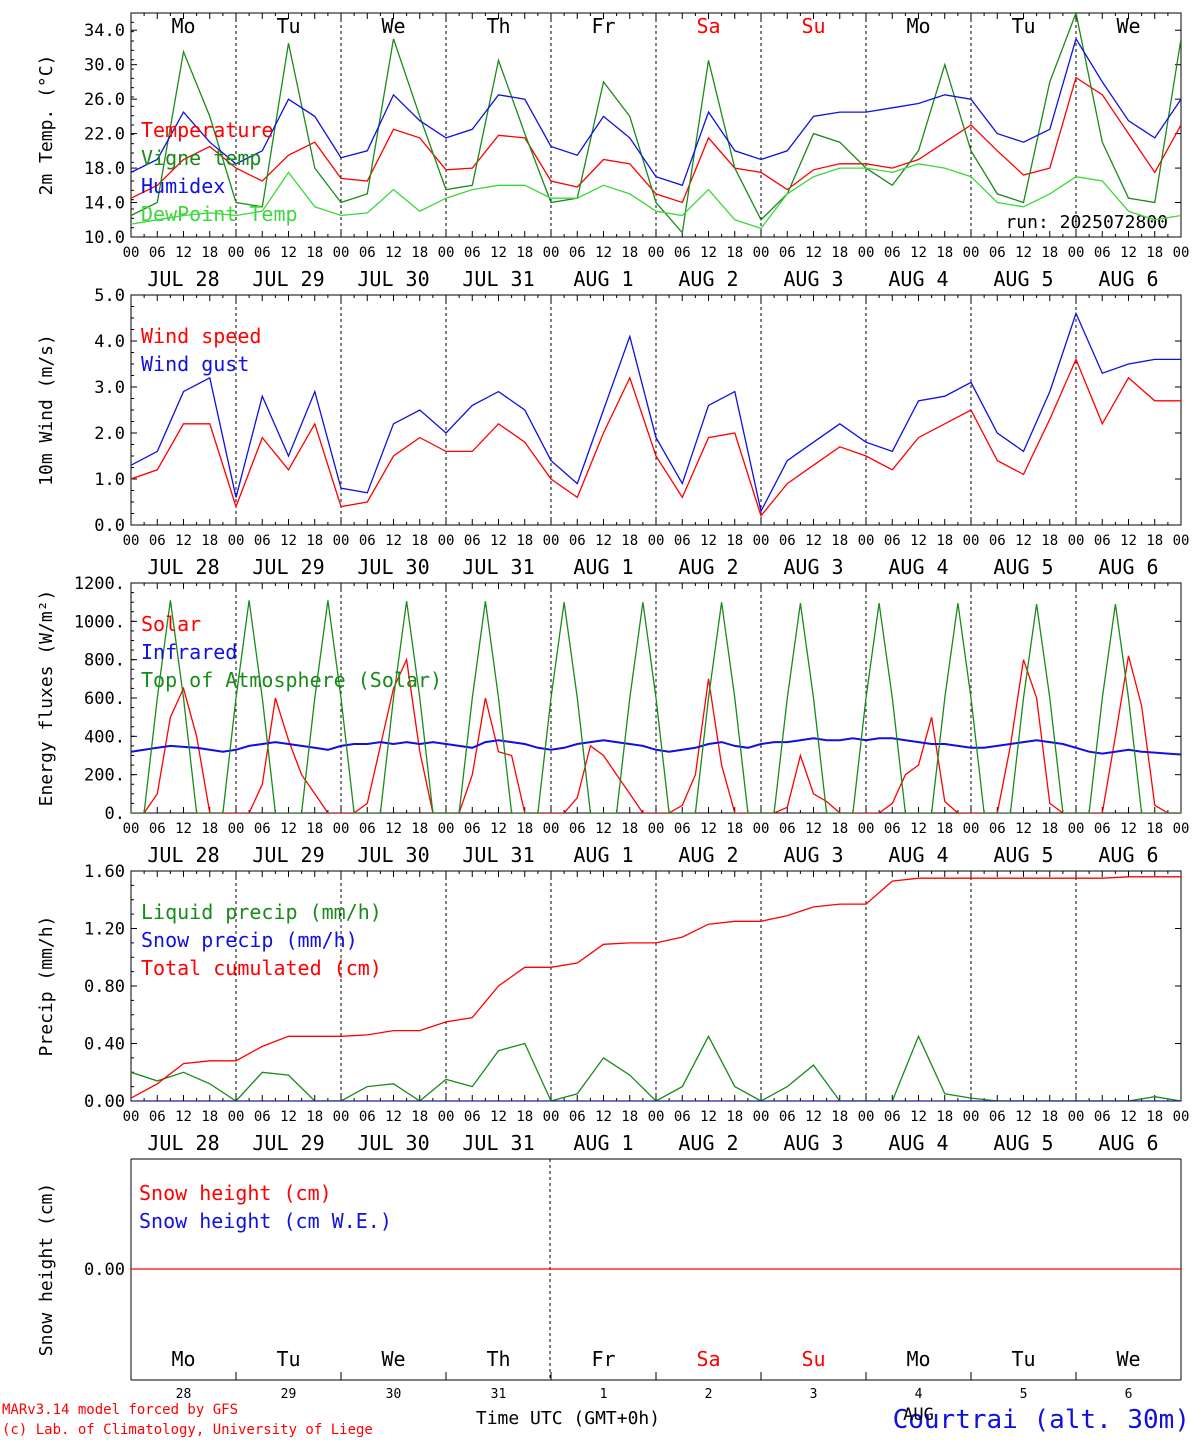  Describe the element at coordinates (709, 1394) in the screenshot. I see `day-number-label: 2` at that location.